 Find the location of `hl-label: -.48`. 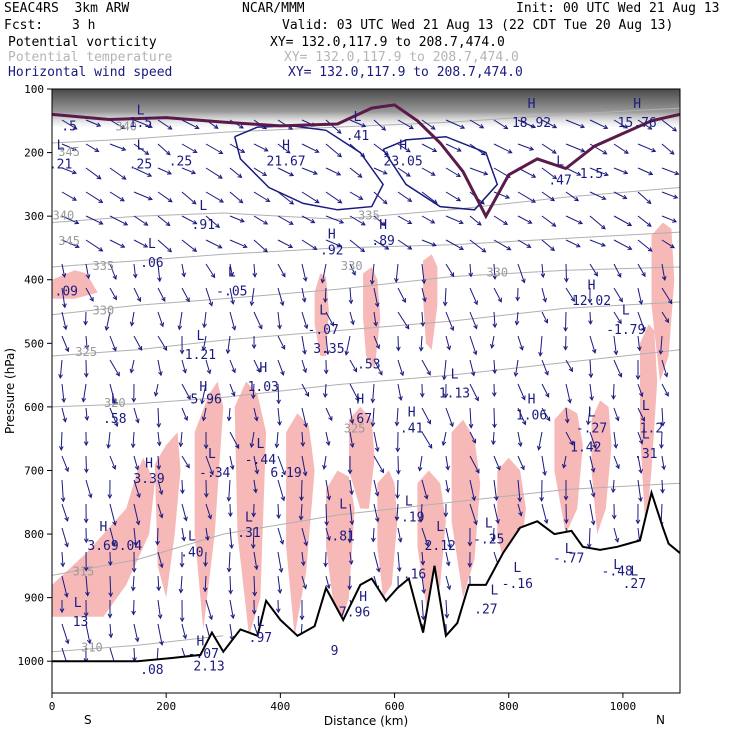

hl-label: -.48 is located at coordinates (617, 571).